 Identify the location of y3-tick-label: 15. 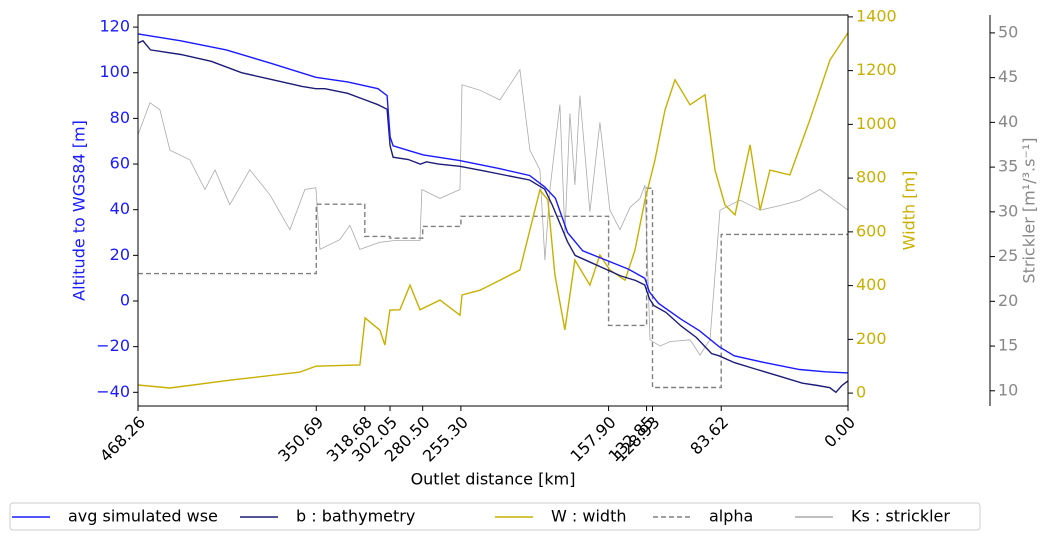
(1008, 345).